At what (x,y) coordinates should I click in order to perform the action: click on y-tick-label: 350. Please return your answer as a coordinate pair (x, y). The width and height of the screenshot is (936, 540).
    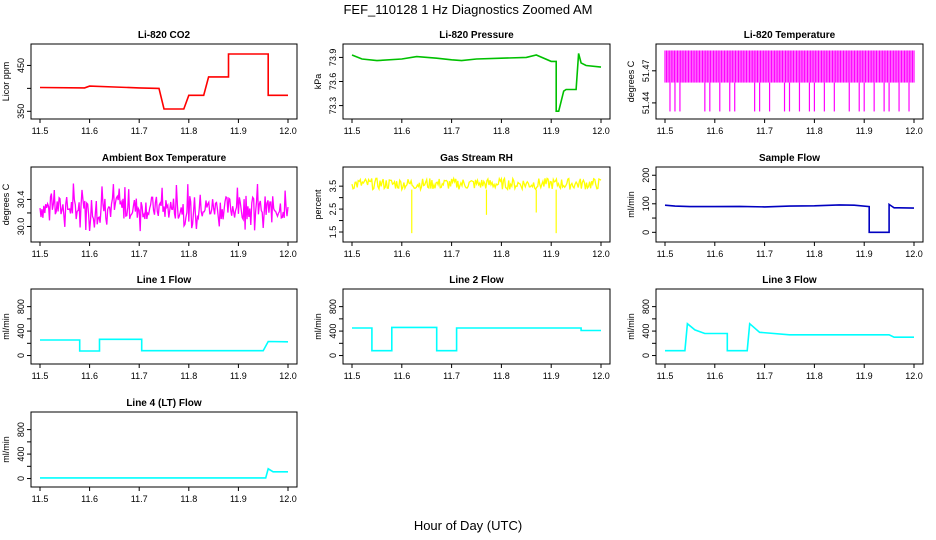
    Looking at the image, I should click on (21, 111).